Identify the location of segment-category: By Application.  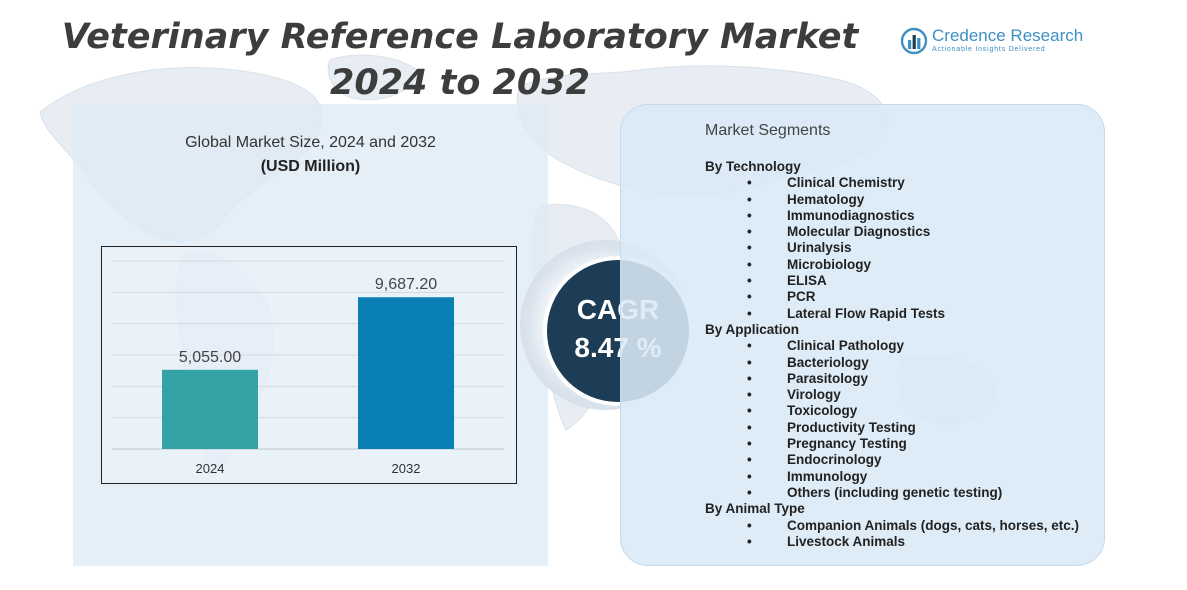
(752, 329).